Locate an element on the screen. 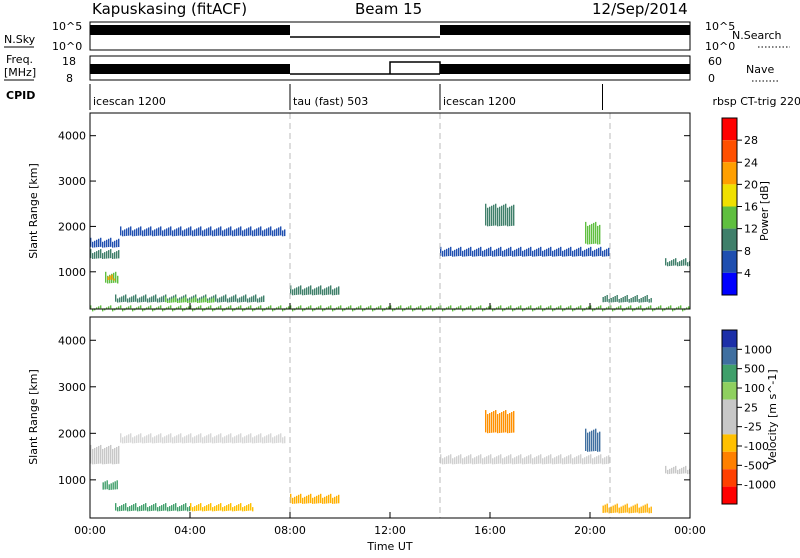 The width and height of the screenshot is (800, 558). nave-tick-high: 60 is located at coordinates (715, 61).